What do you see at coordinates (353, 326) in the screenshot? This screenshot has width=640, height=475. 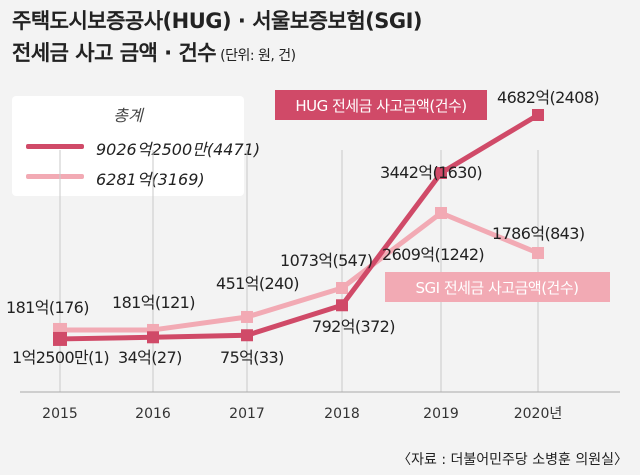 I see `data-label-hug-3: 792억(372)` at bounding box center [353, 326].